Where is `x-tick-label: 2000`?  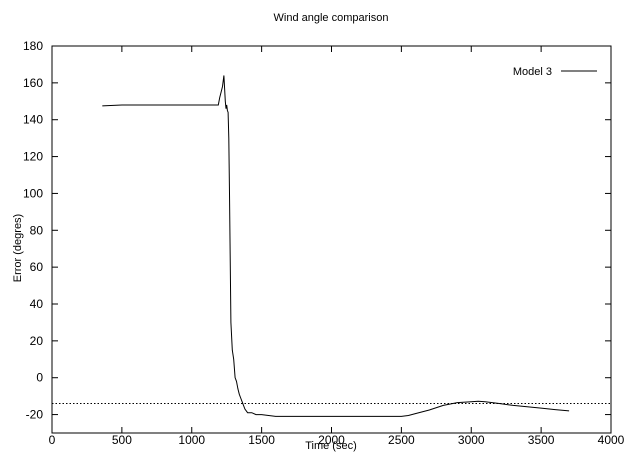 x-tick-label: 2000 is located at coordinates (331, 440).